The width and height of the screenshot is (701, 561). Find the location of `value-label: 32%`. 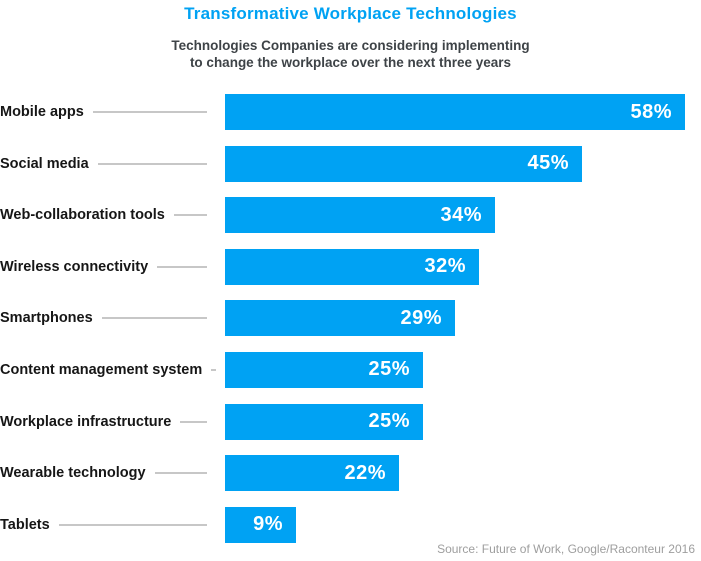

value-label: 32% is located at coordinates (445, 266).